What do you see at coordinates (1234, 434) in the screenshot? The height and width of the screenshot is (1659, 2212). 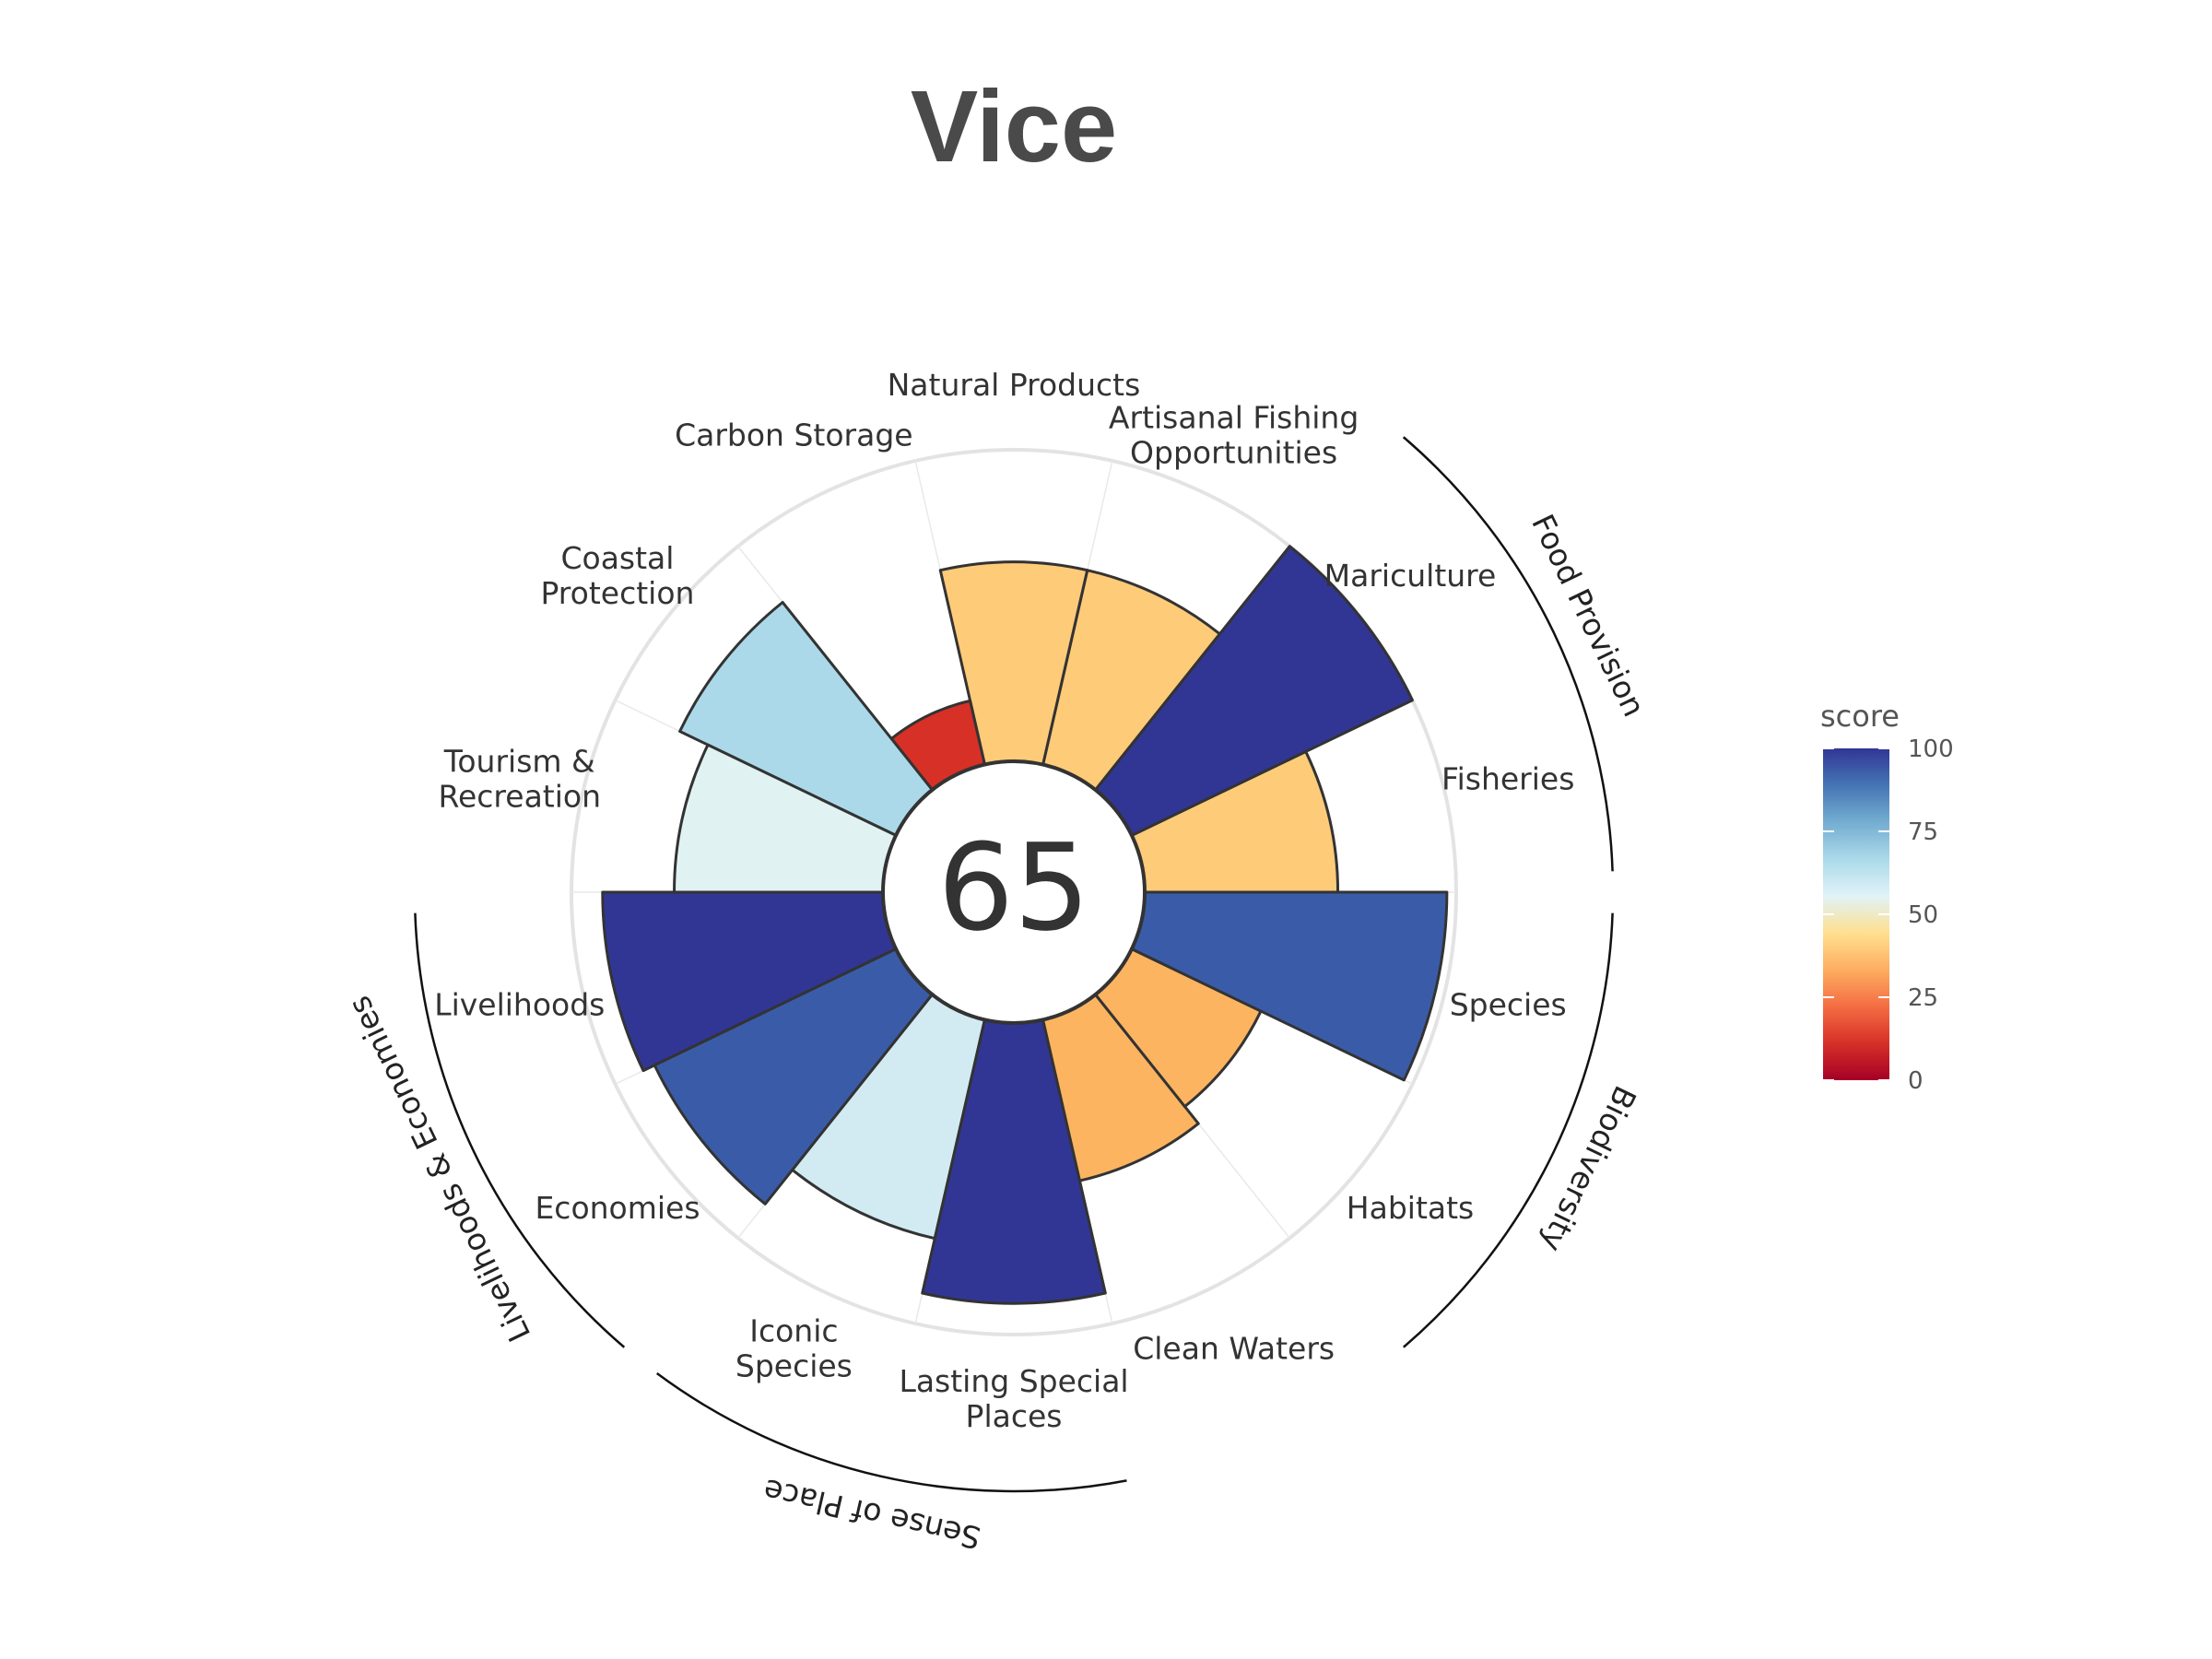 I see `petal-label: Artisanal Fishing Opportunities` at bounding box center [1234, 434].